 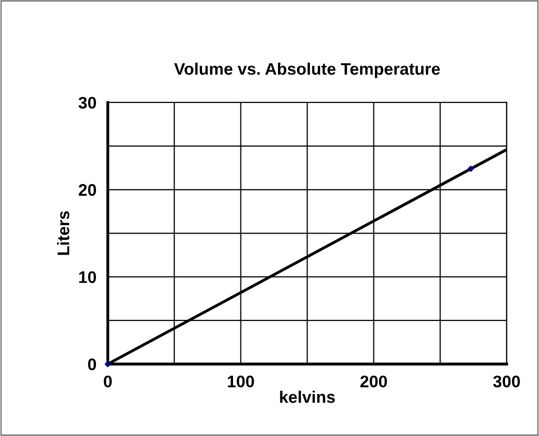 I want to click on y-tick-label: 10, so click(x=87, y=277).